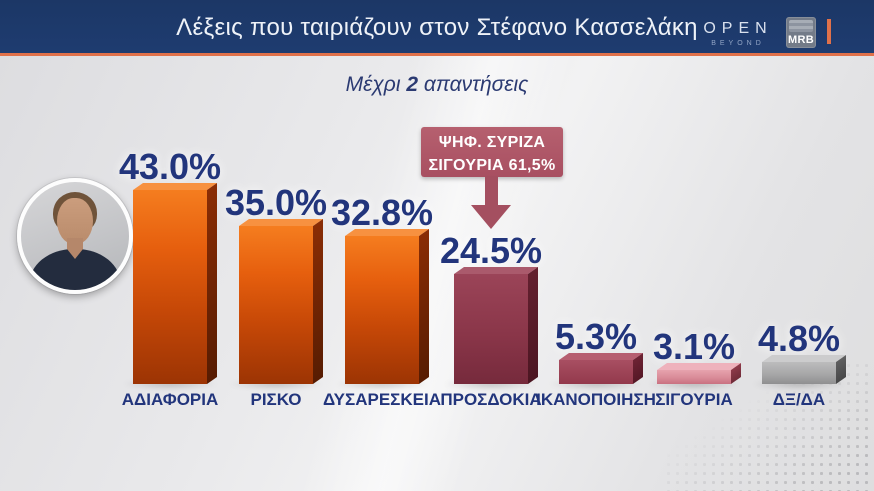  I want to click on bar-category-label: ΔΞ/ΔΑ, so click(799, 399).